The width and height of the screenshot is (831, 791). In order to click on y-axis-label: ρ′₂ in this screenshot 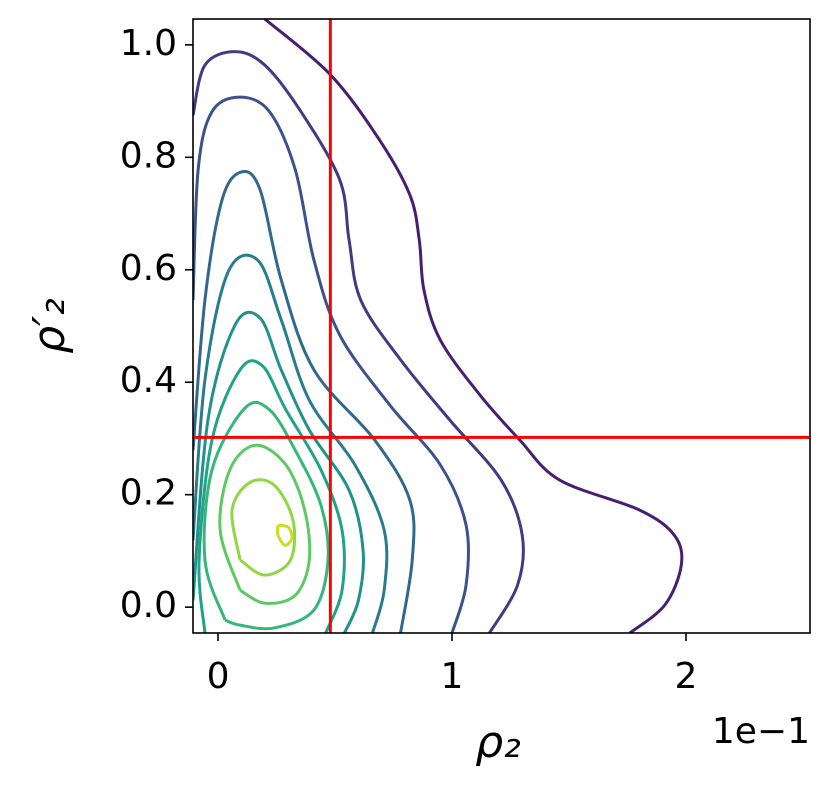, I will do `click(49, 326)`.